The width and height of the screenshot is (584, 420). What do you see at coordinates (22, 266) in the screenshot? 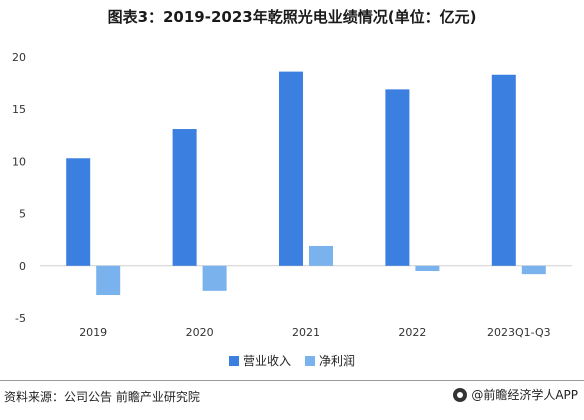
I see `y-tick-label: 0` at bounding box center [22, 266].